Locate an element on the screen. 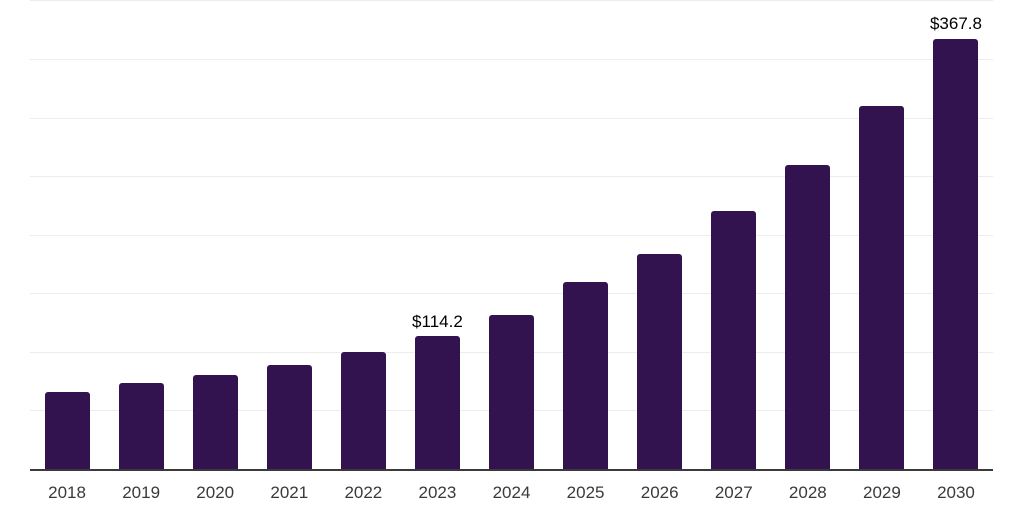 This screenshot has width=1024, height=512. bar-2022 is located at coordinates (363, 410).